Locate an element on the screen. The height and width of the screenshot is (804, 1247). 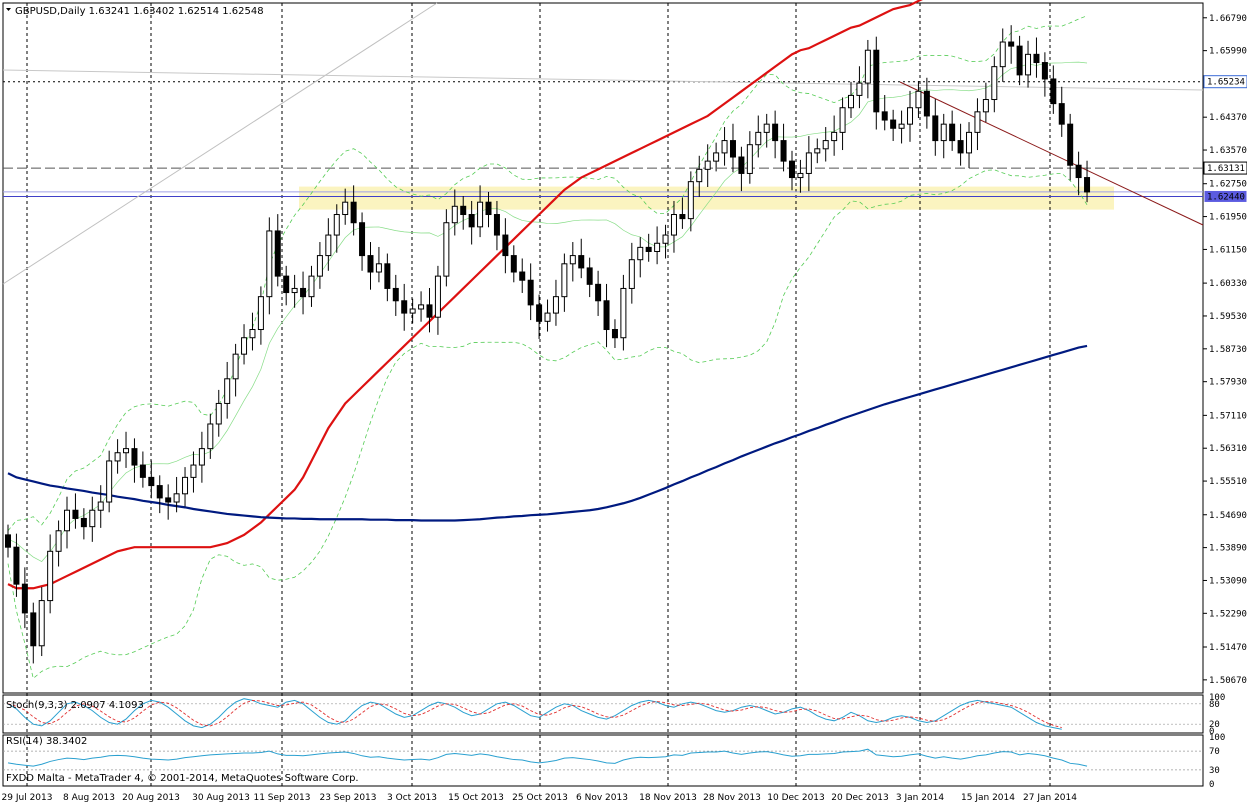
price-labels: 1.65234 1.63131 1.62440 is located at coordinates (1225, 139).